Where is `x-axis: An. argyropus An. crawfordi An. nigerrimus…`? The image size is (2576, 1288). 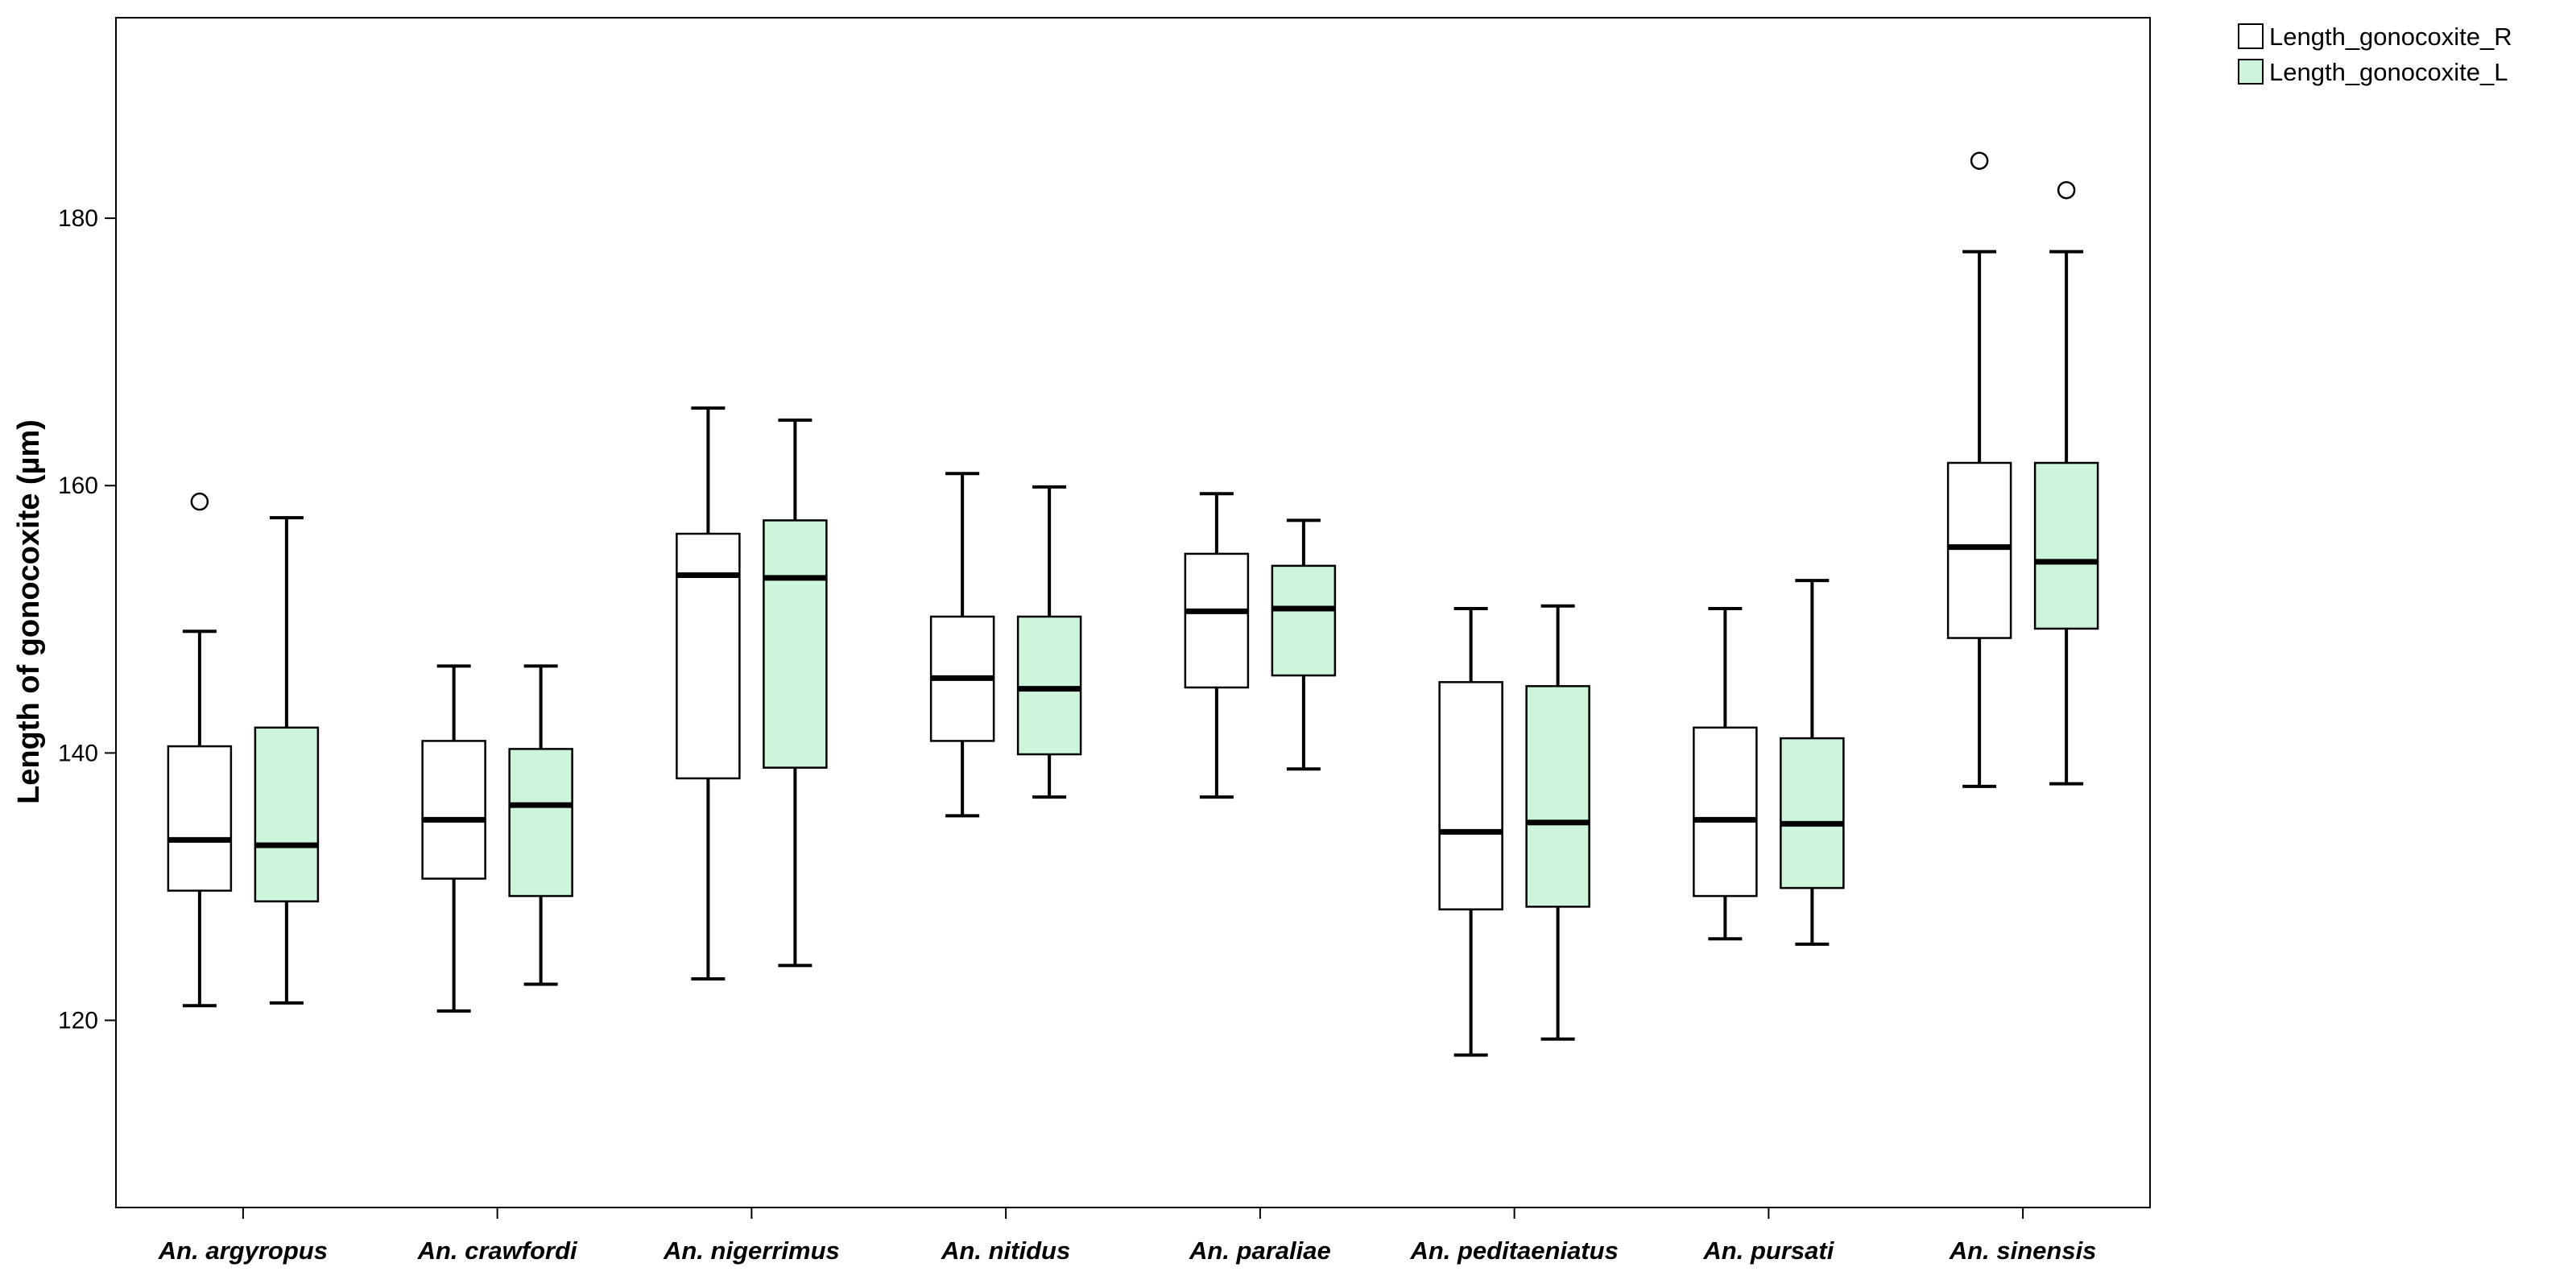 x-axis: An. argyropus An. crawfordi An. nigerrimus… is located at coordinates (1127, 1236).